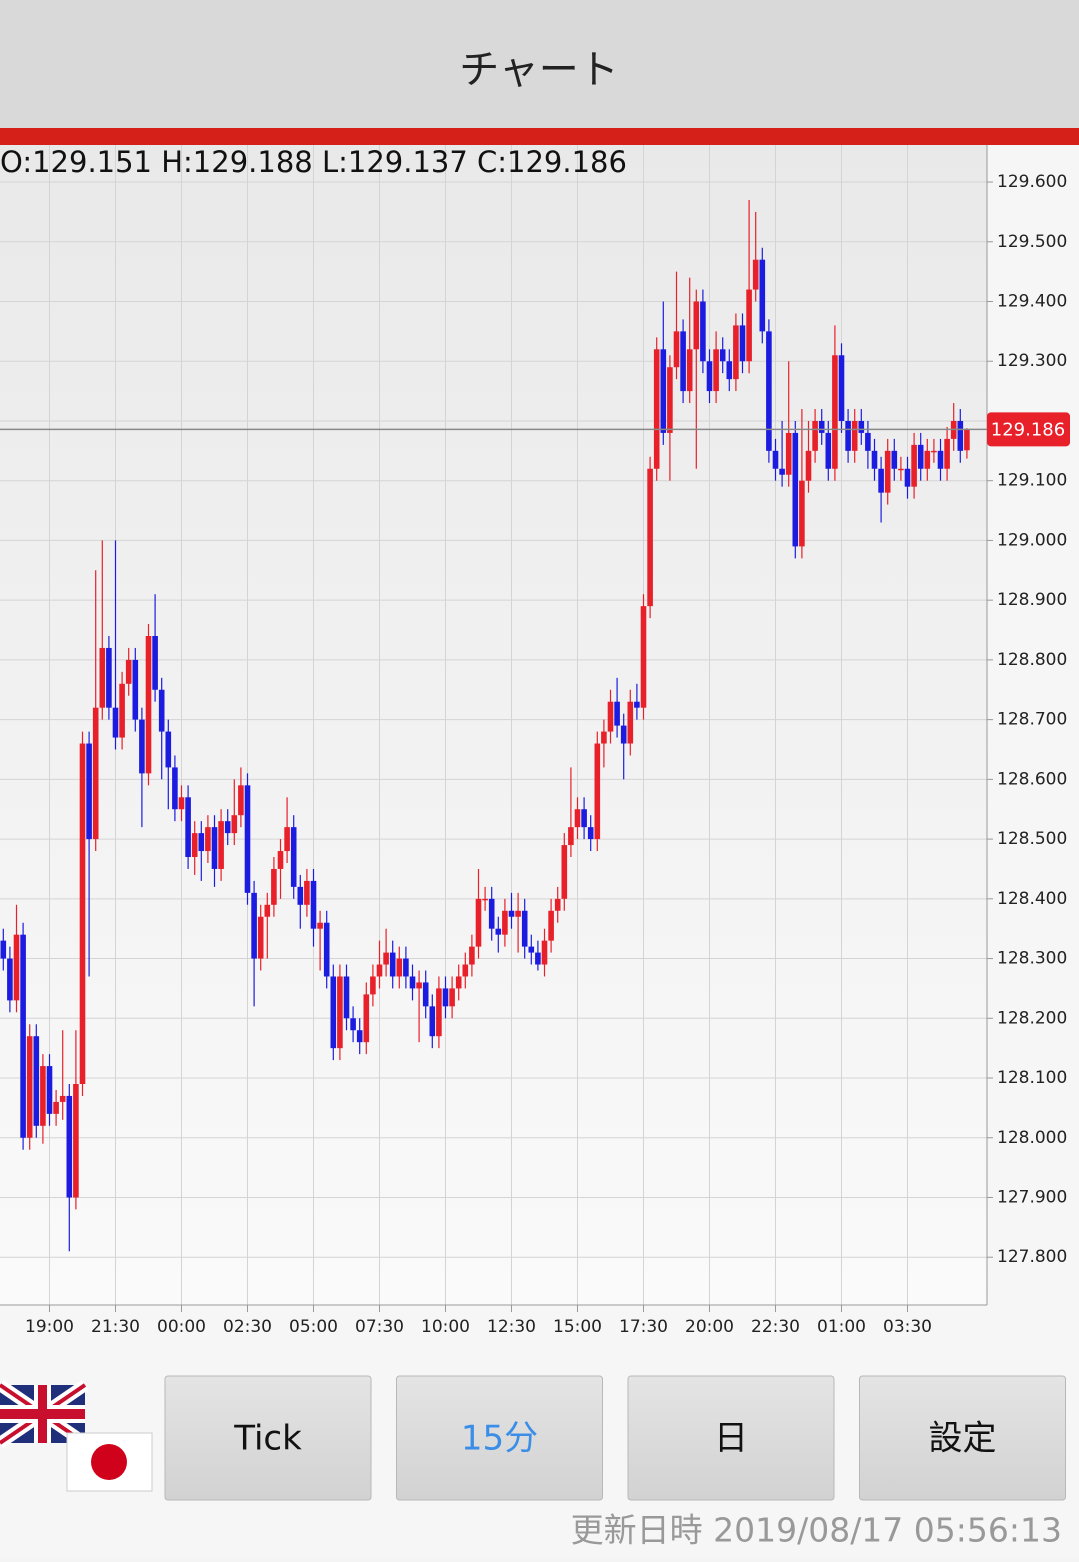 This screenshot has height=1562, width=1079. What do you see at coordinates (1032, 361) in the screenshot?
I see `y-tick-label: 129.300` at bounding box center [1032, 361].